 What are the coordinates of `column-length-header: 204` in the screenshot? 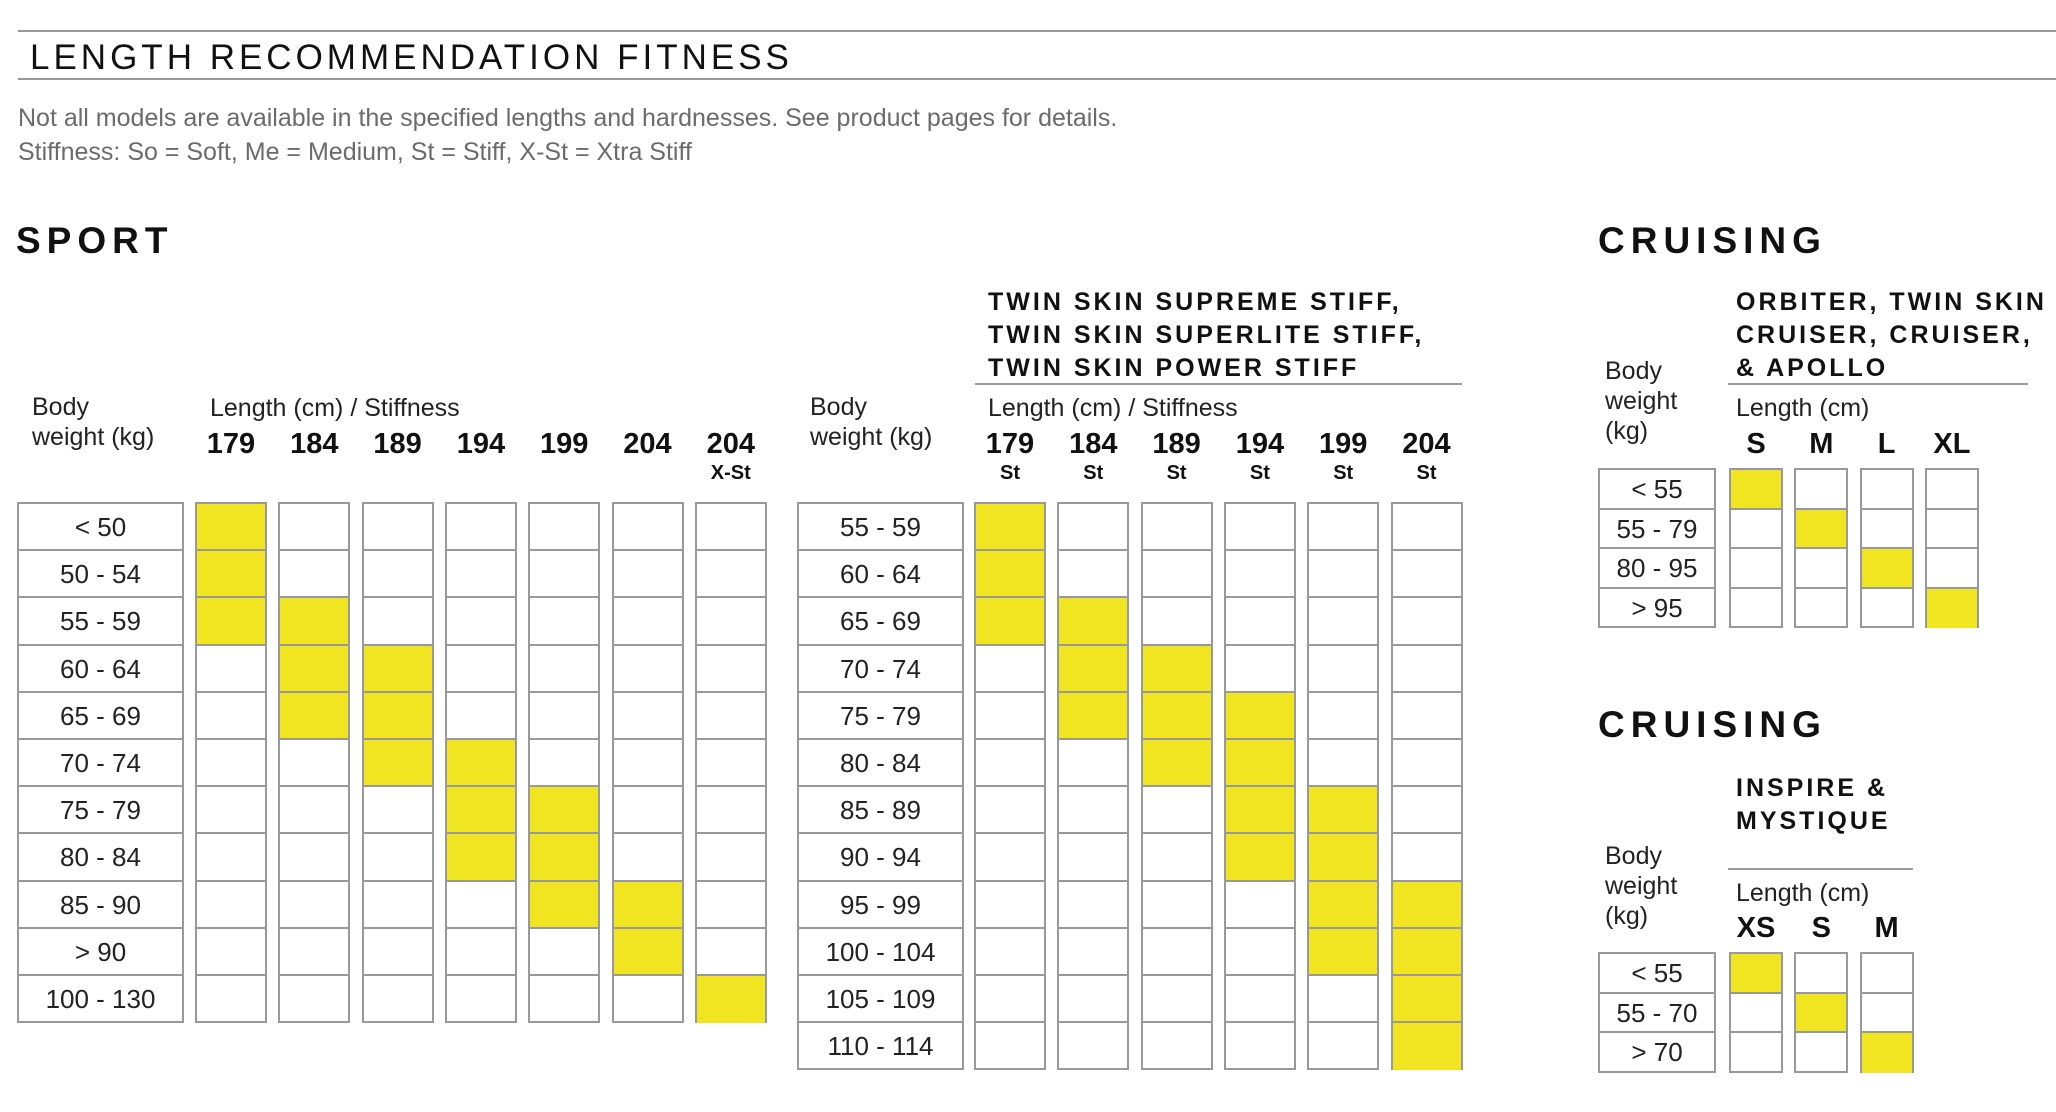 It's located at (647, 444).